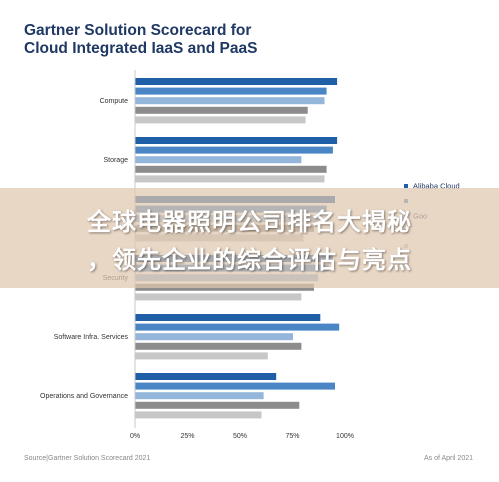 Image resolution: width=499 pixels, height=482 pixels. Describe the element at coordinates (141, 48) in the screenshot. I see `chart-title-line2: Cloud Integrated IaaS and PaaS` at that location.